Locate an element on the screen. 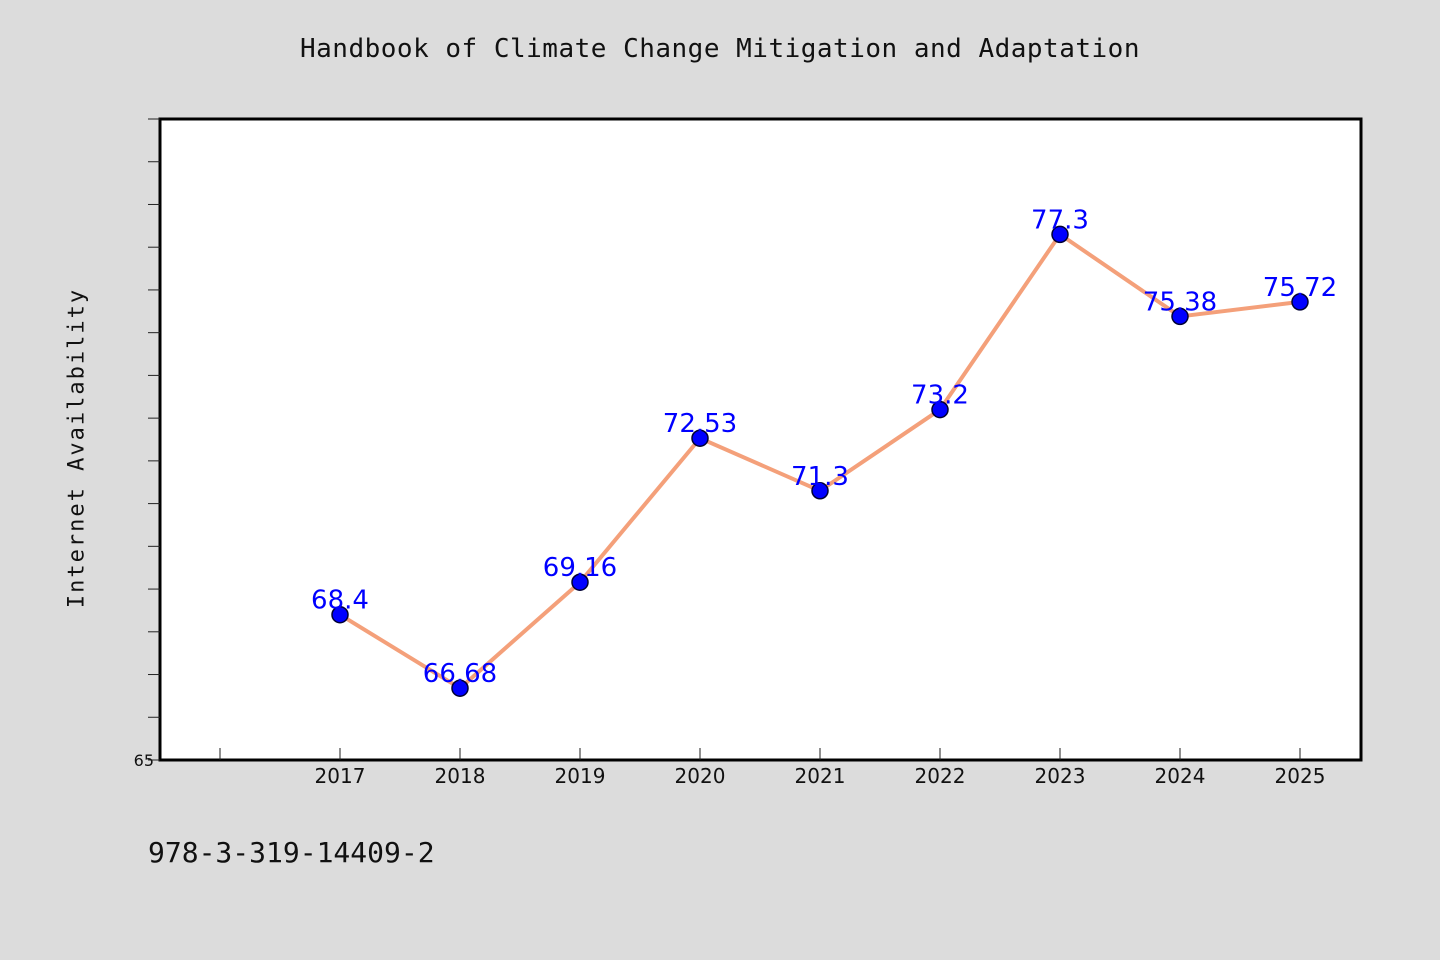  x-tick-label: 2021 is located at coordinates (820, 776).